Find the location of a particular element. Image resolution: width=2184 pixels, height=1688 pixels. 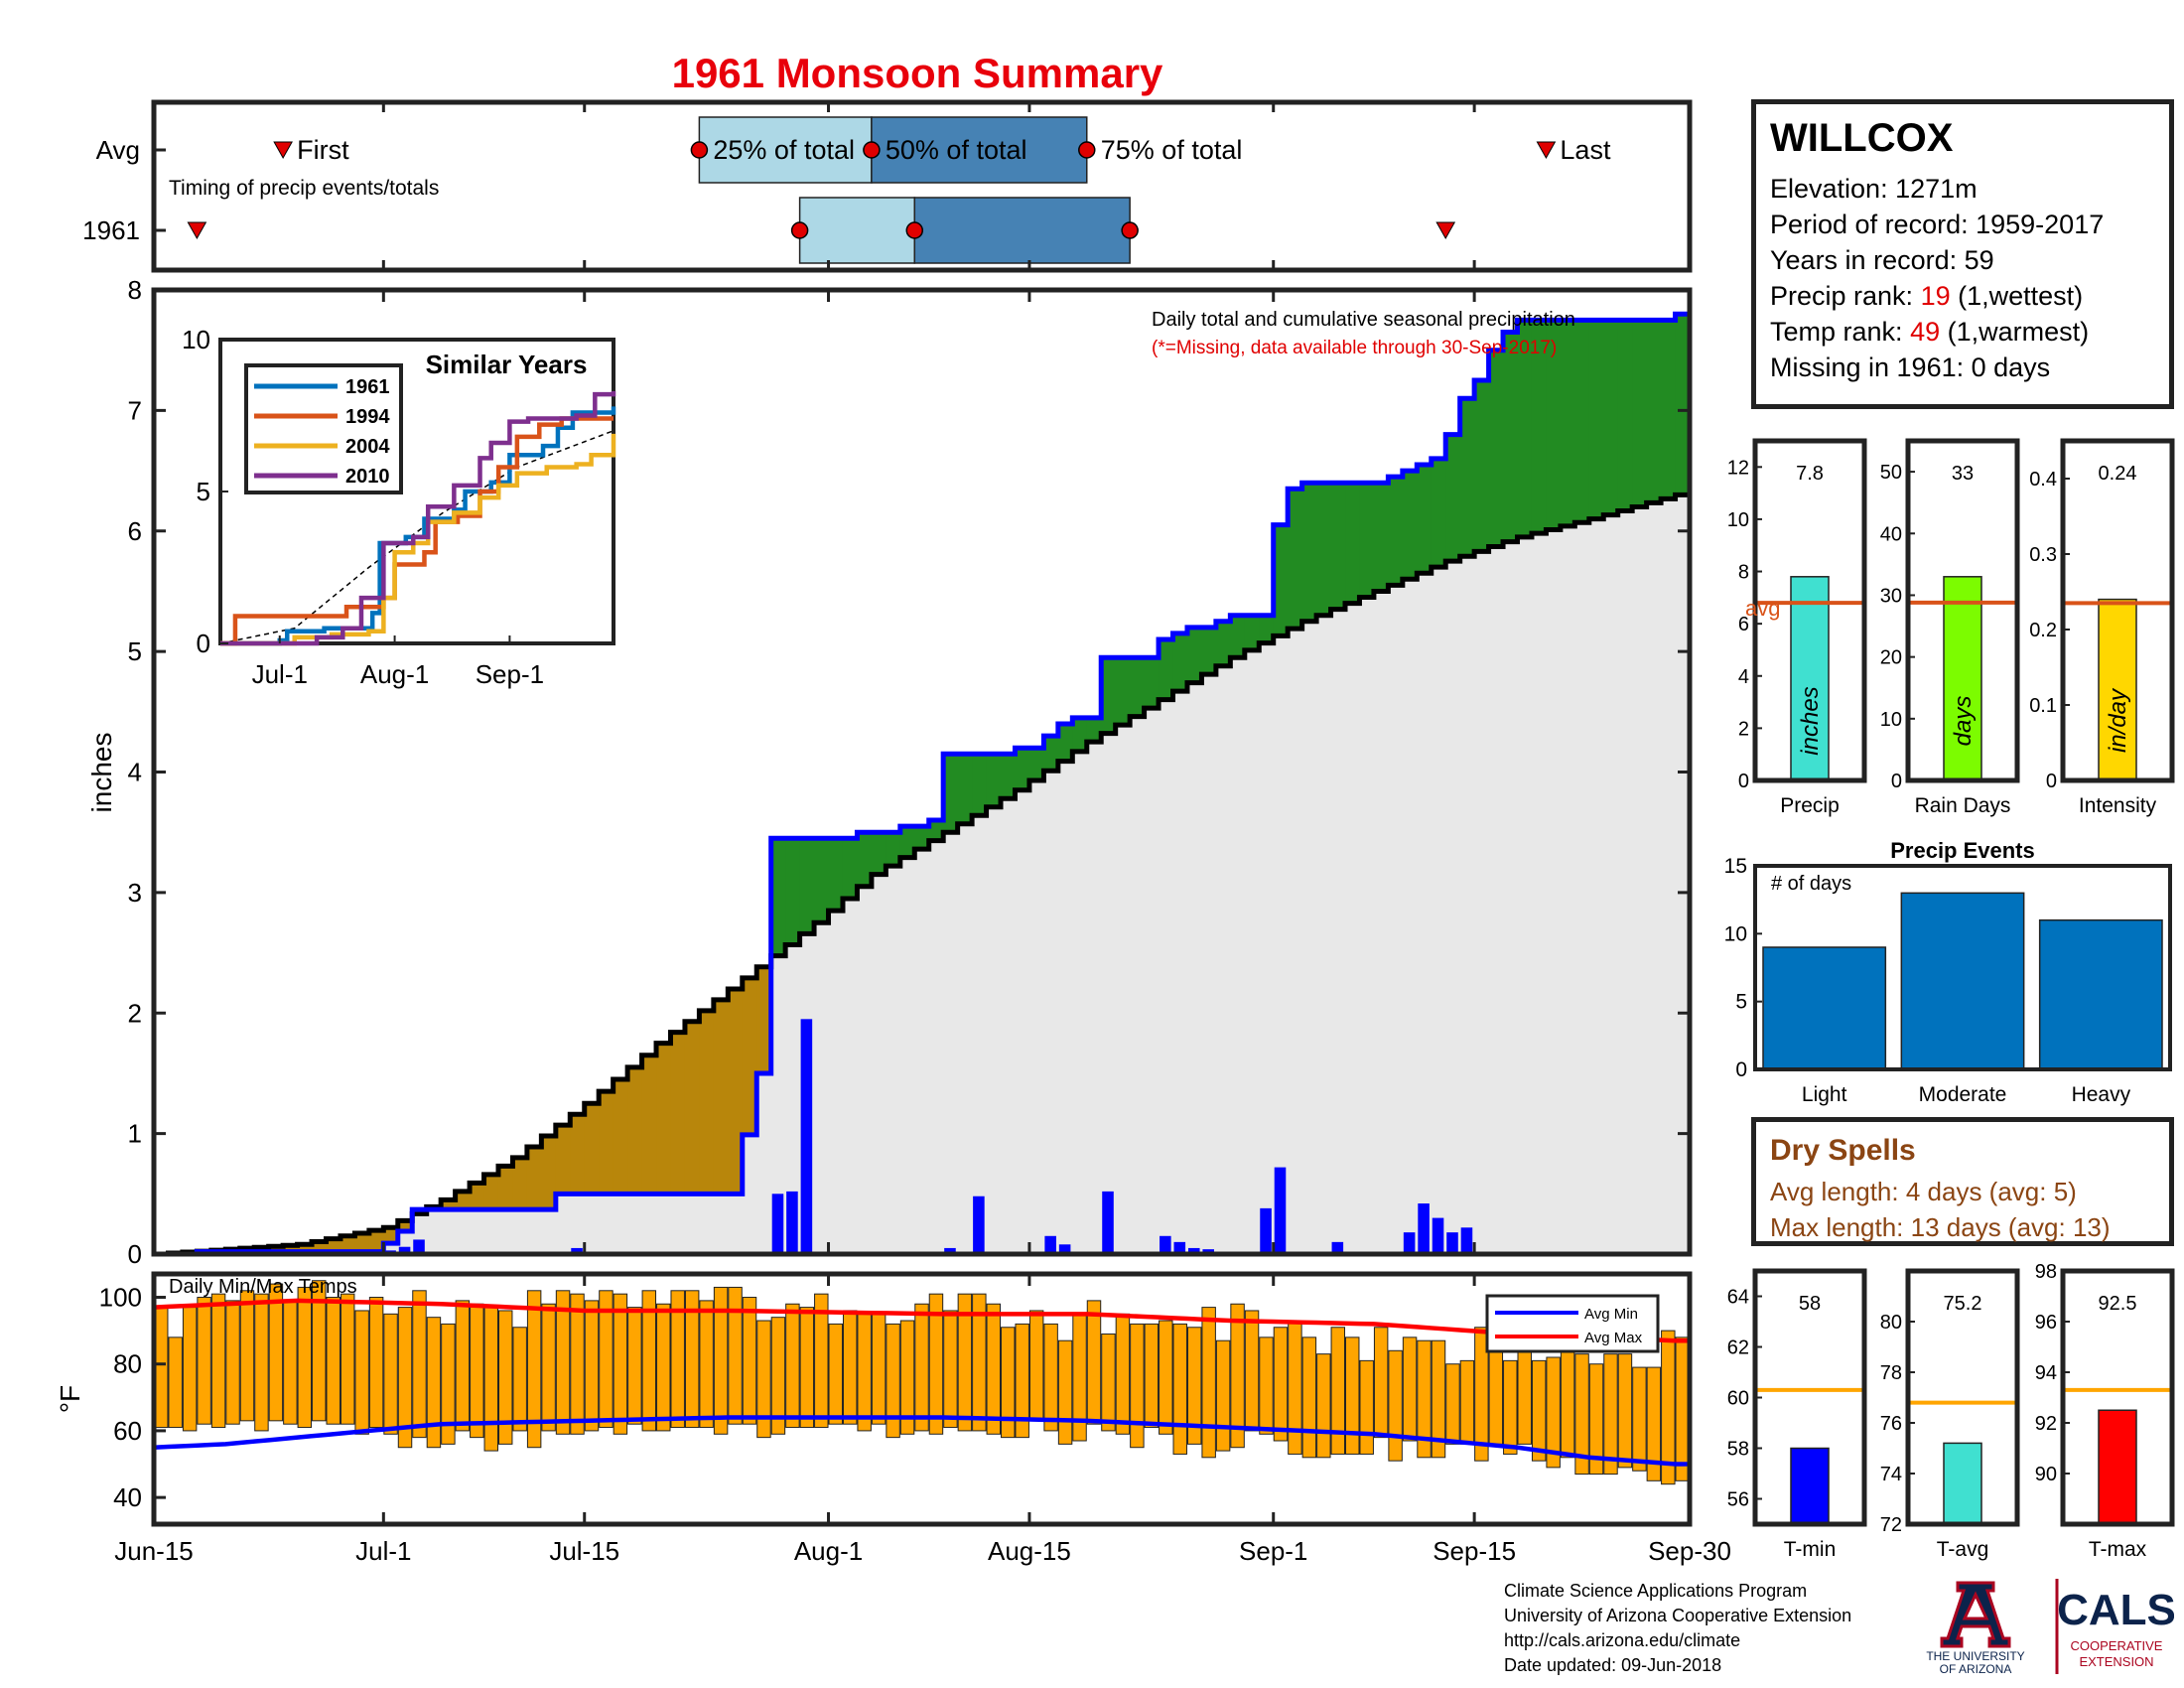

y-tick-label: 7 is located at coordinates (135, 410).